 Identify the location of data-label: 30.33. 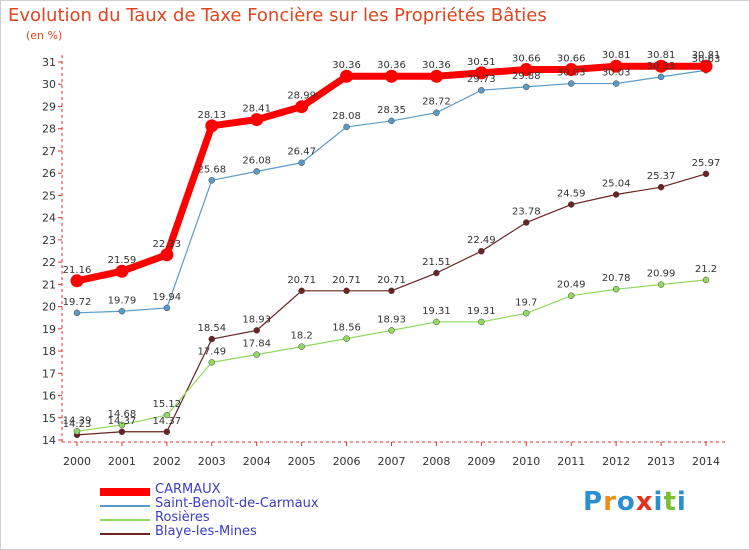
(661, 66).